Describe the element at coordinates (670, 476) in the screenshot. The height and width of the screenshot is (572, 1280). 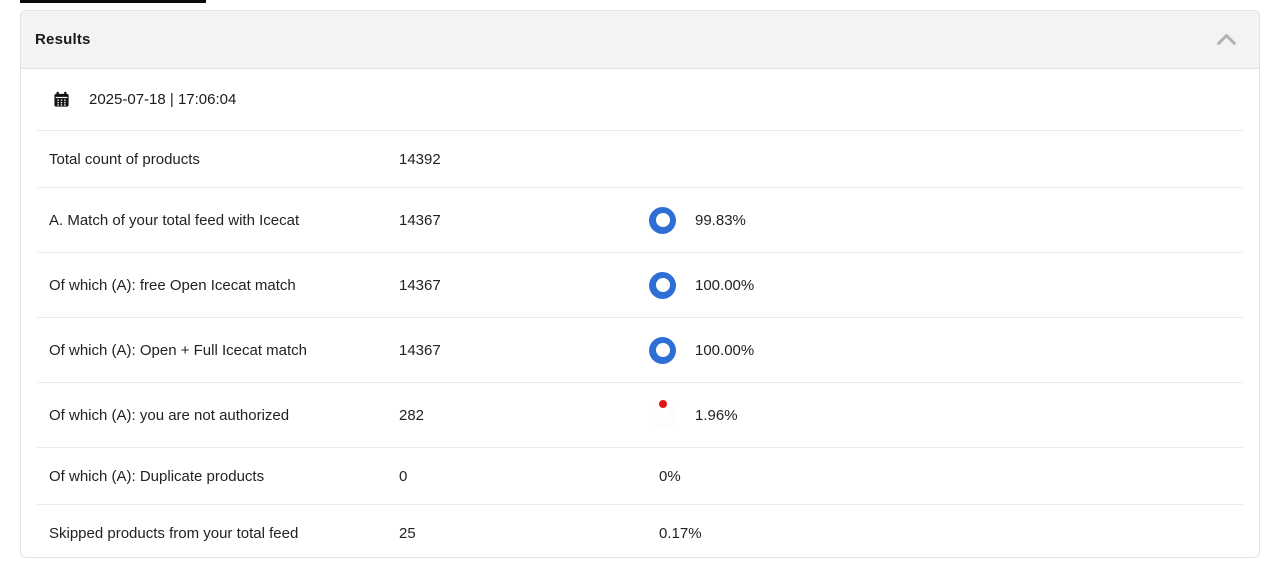
I see `row-percent: 0%` at that location.